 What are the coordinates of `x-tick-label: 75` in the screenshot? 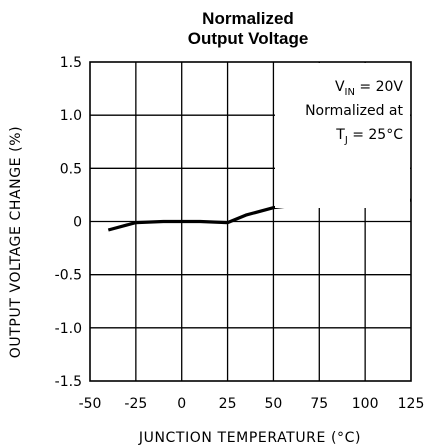 It's located at (319, 404).